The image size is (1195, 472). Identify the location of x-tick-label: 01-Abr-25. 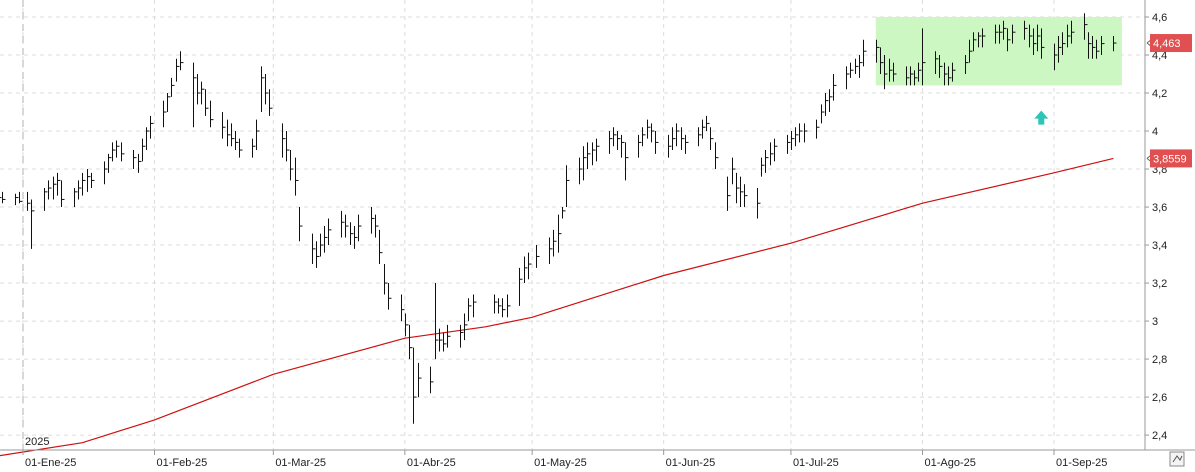
(431, 463).